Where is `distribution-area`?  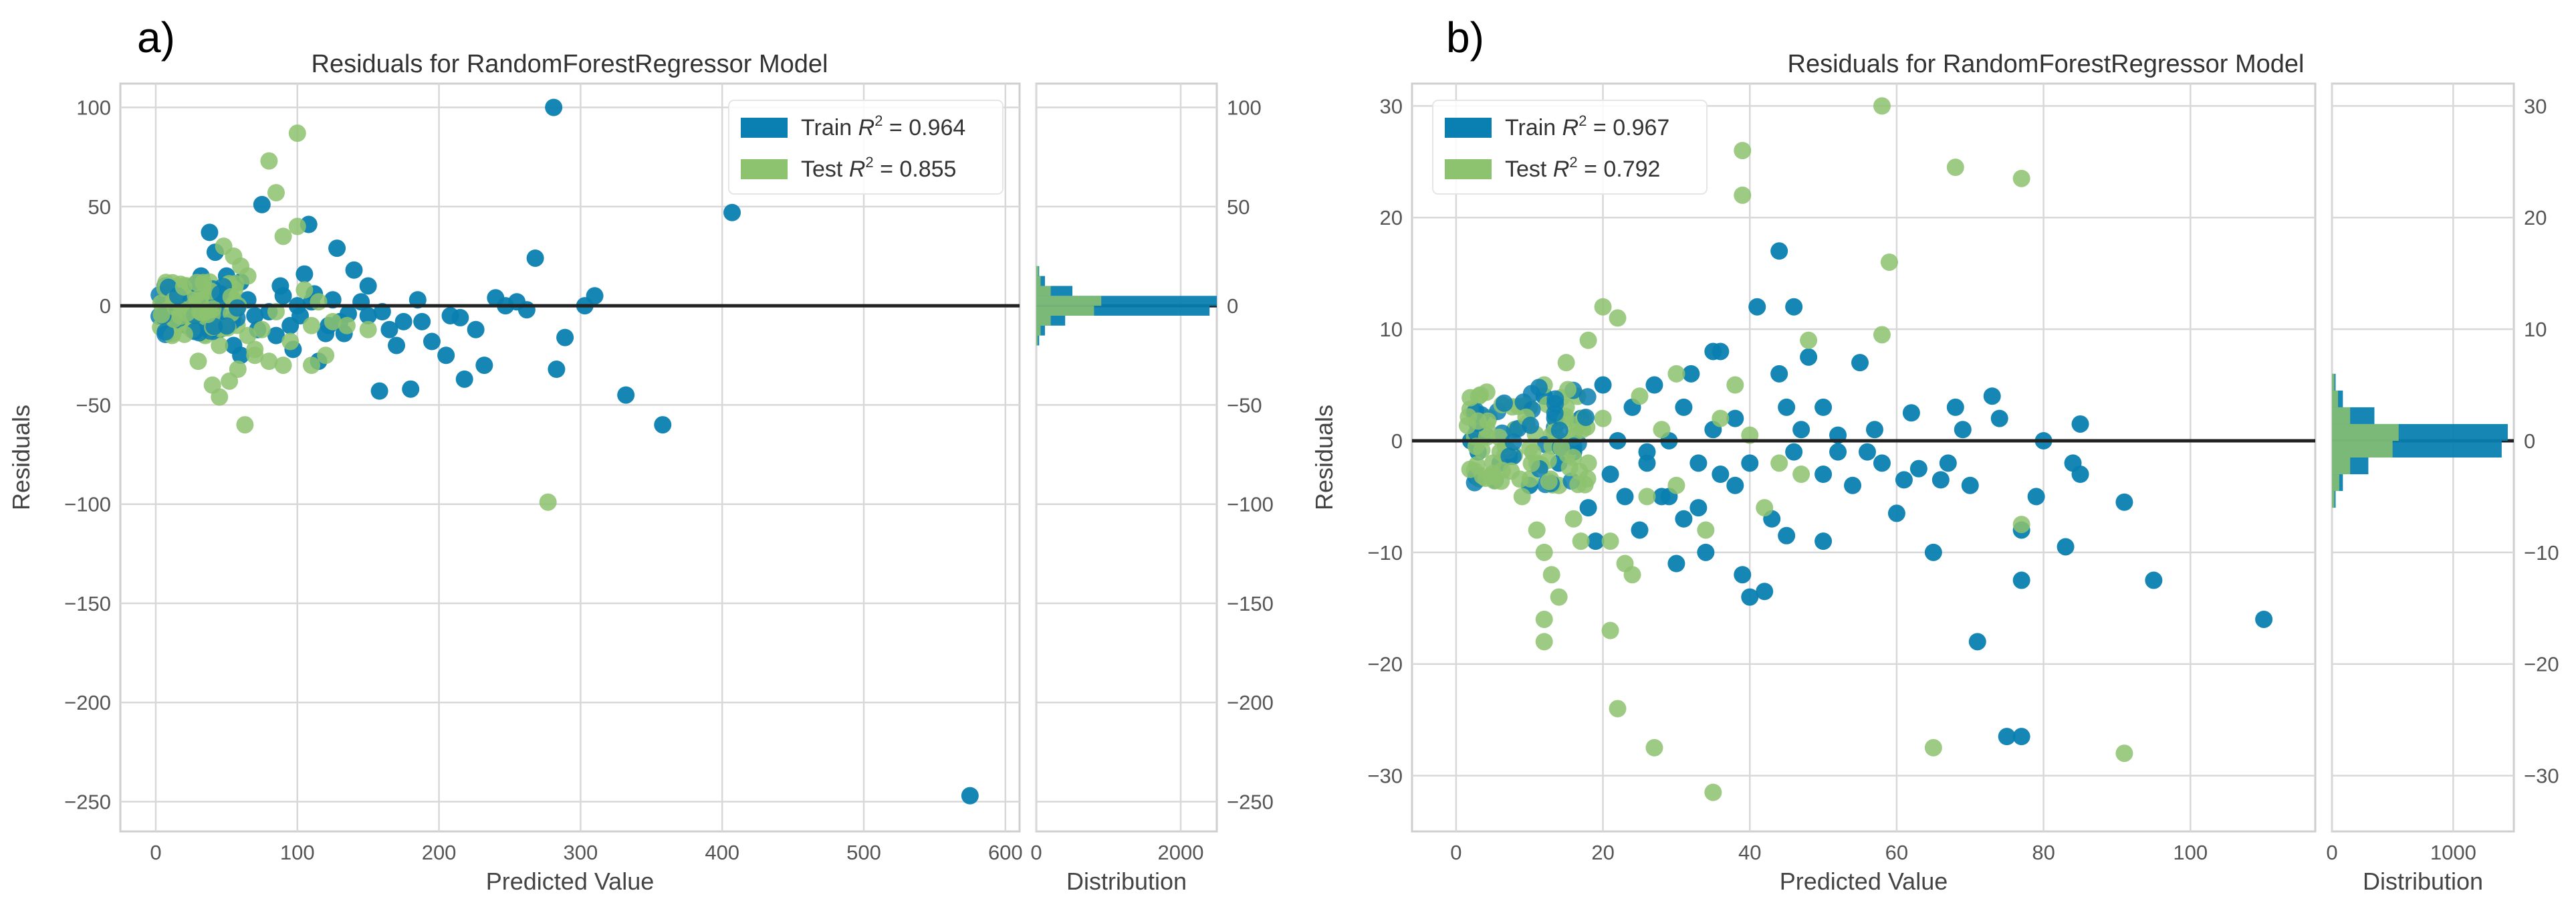
distribution-area is located at coordinates (1126, 457).